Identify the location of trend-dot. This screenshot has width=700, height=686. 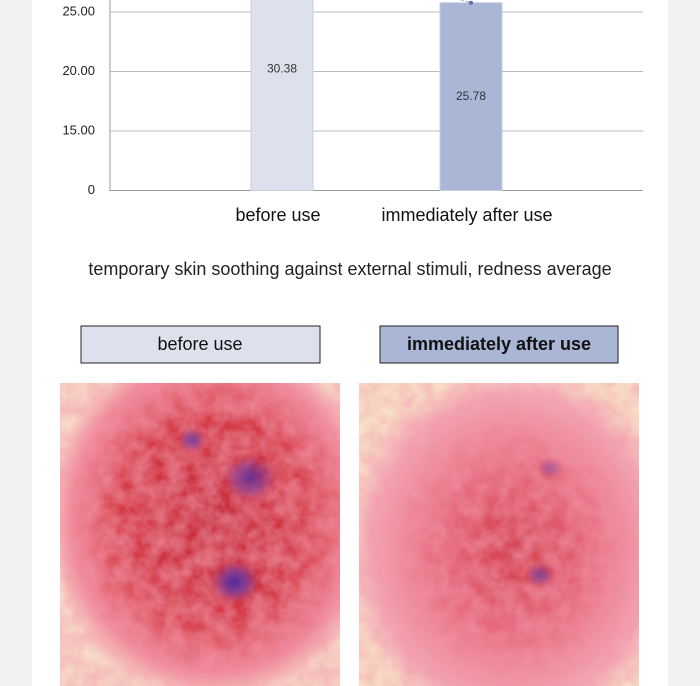
(471, 2).